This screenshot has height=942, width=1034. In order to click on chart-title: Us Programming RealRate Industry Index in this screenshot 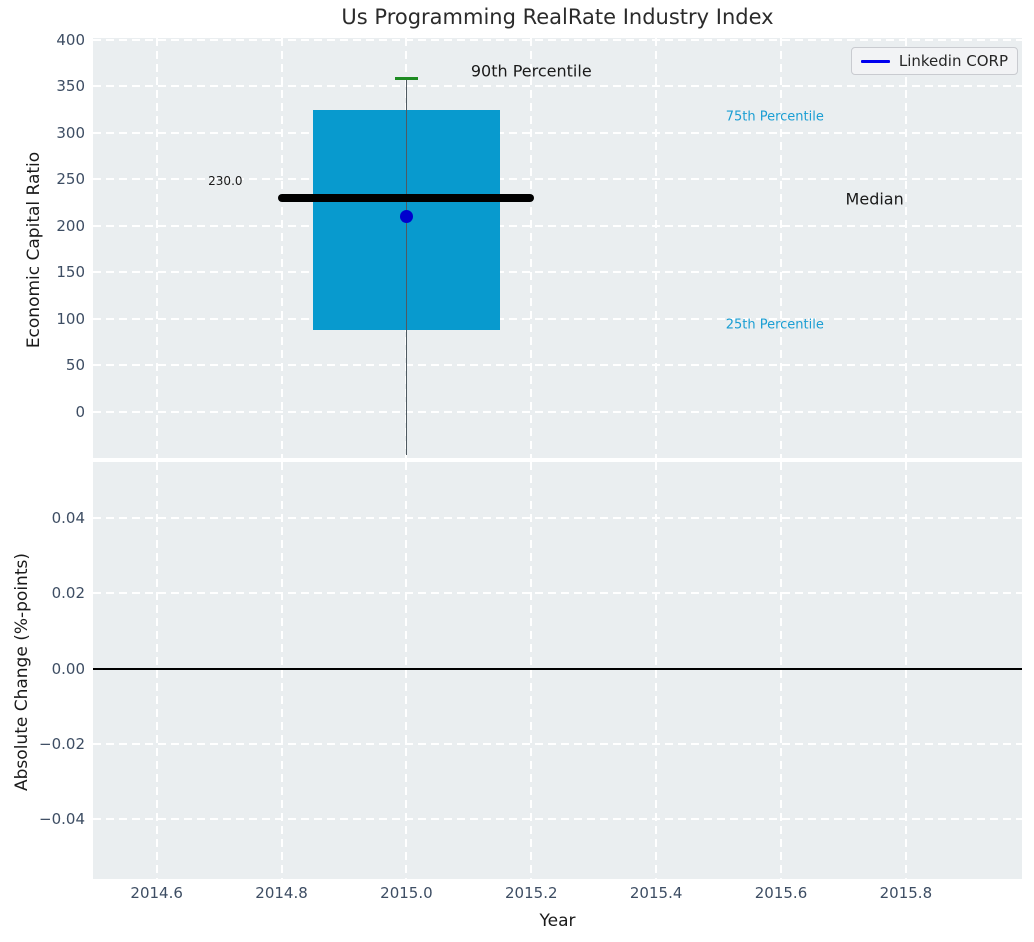, I will do `click(557, 17)`.